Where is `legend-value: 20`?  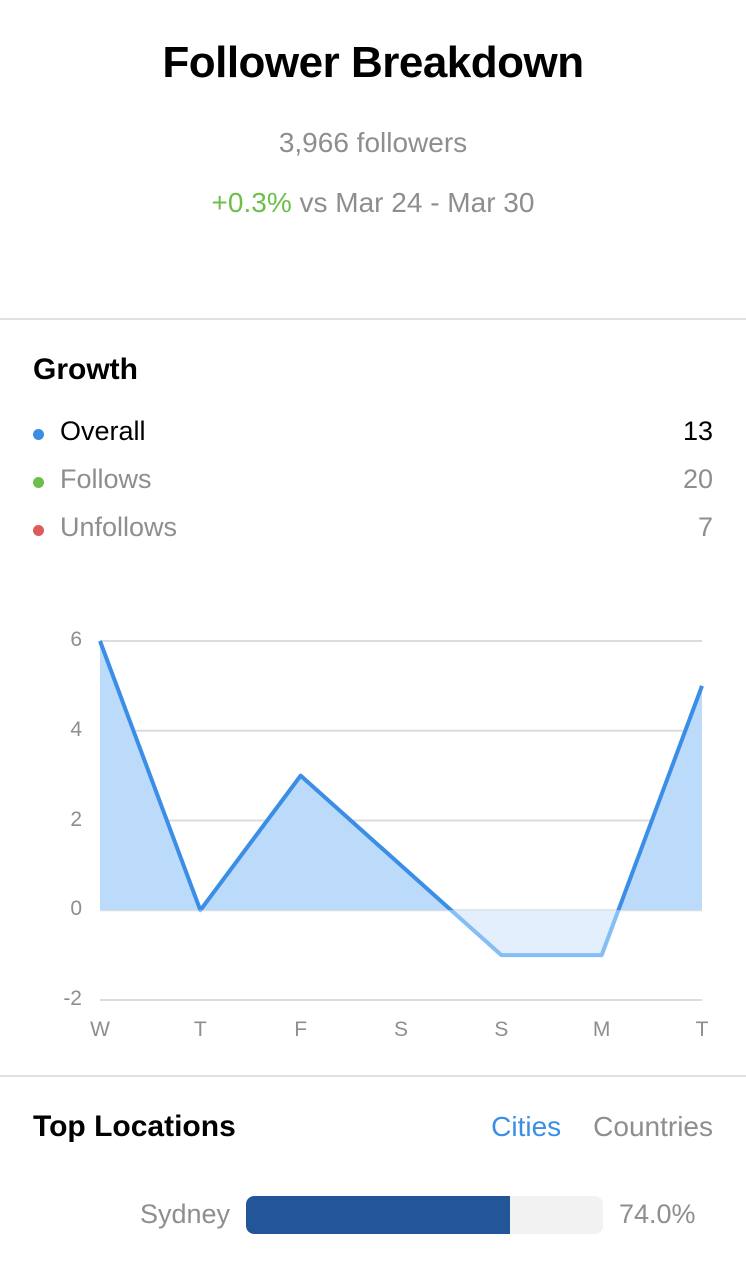 legend-value: 20 is located at coordinates (697, 479).